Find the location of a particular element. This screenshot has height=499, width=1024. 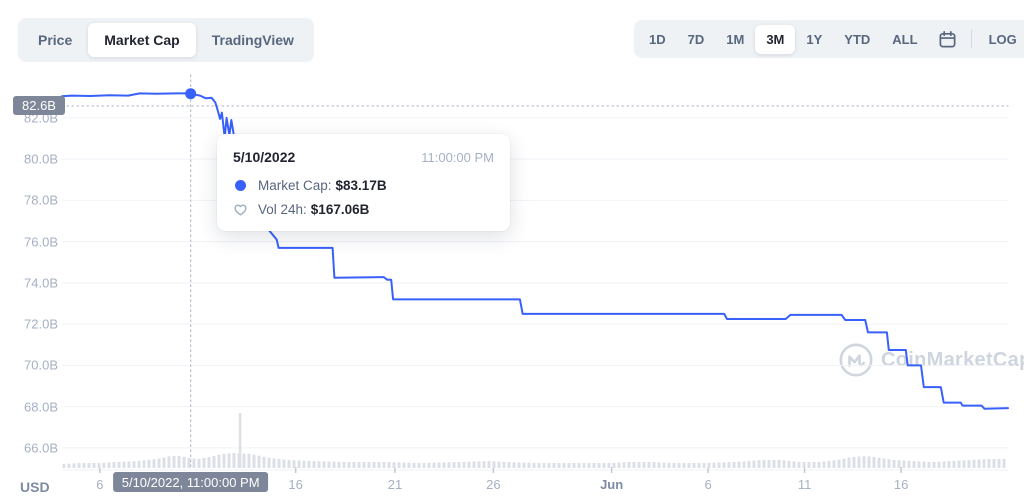

y-axis-label: 80.0B is located at coordinates (41, 159).